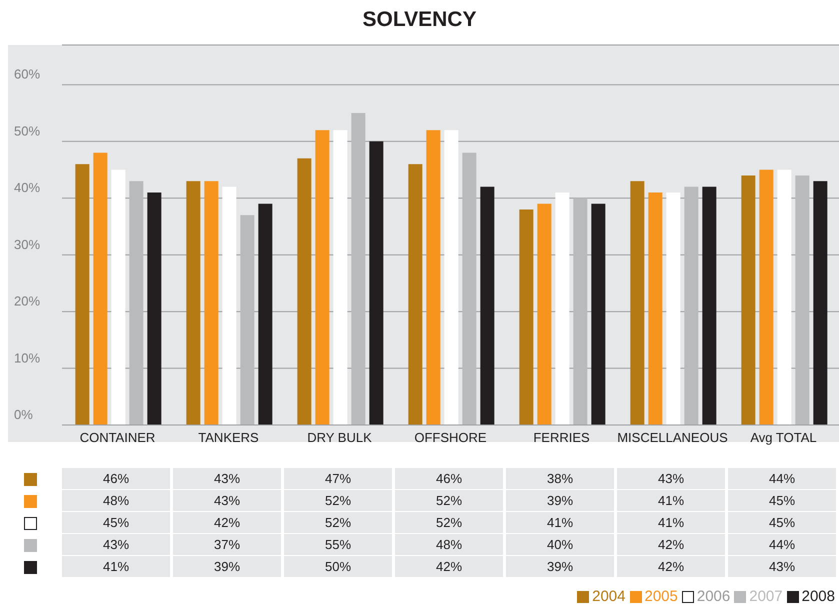 The image size is (839, 608). Describe the element at coordinates (765, 596) in the screenshot. I see `legend-label: 2007` at that location.